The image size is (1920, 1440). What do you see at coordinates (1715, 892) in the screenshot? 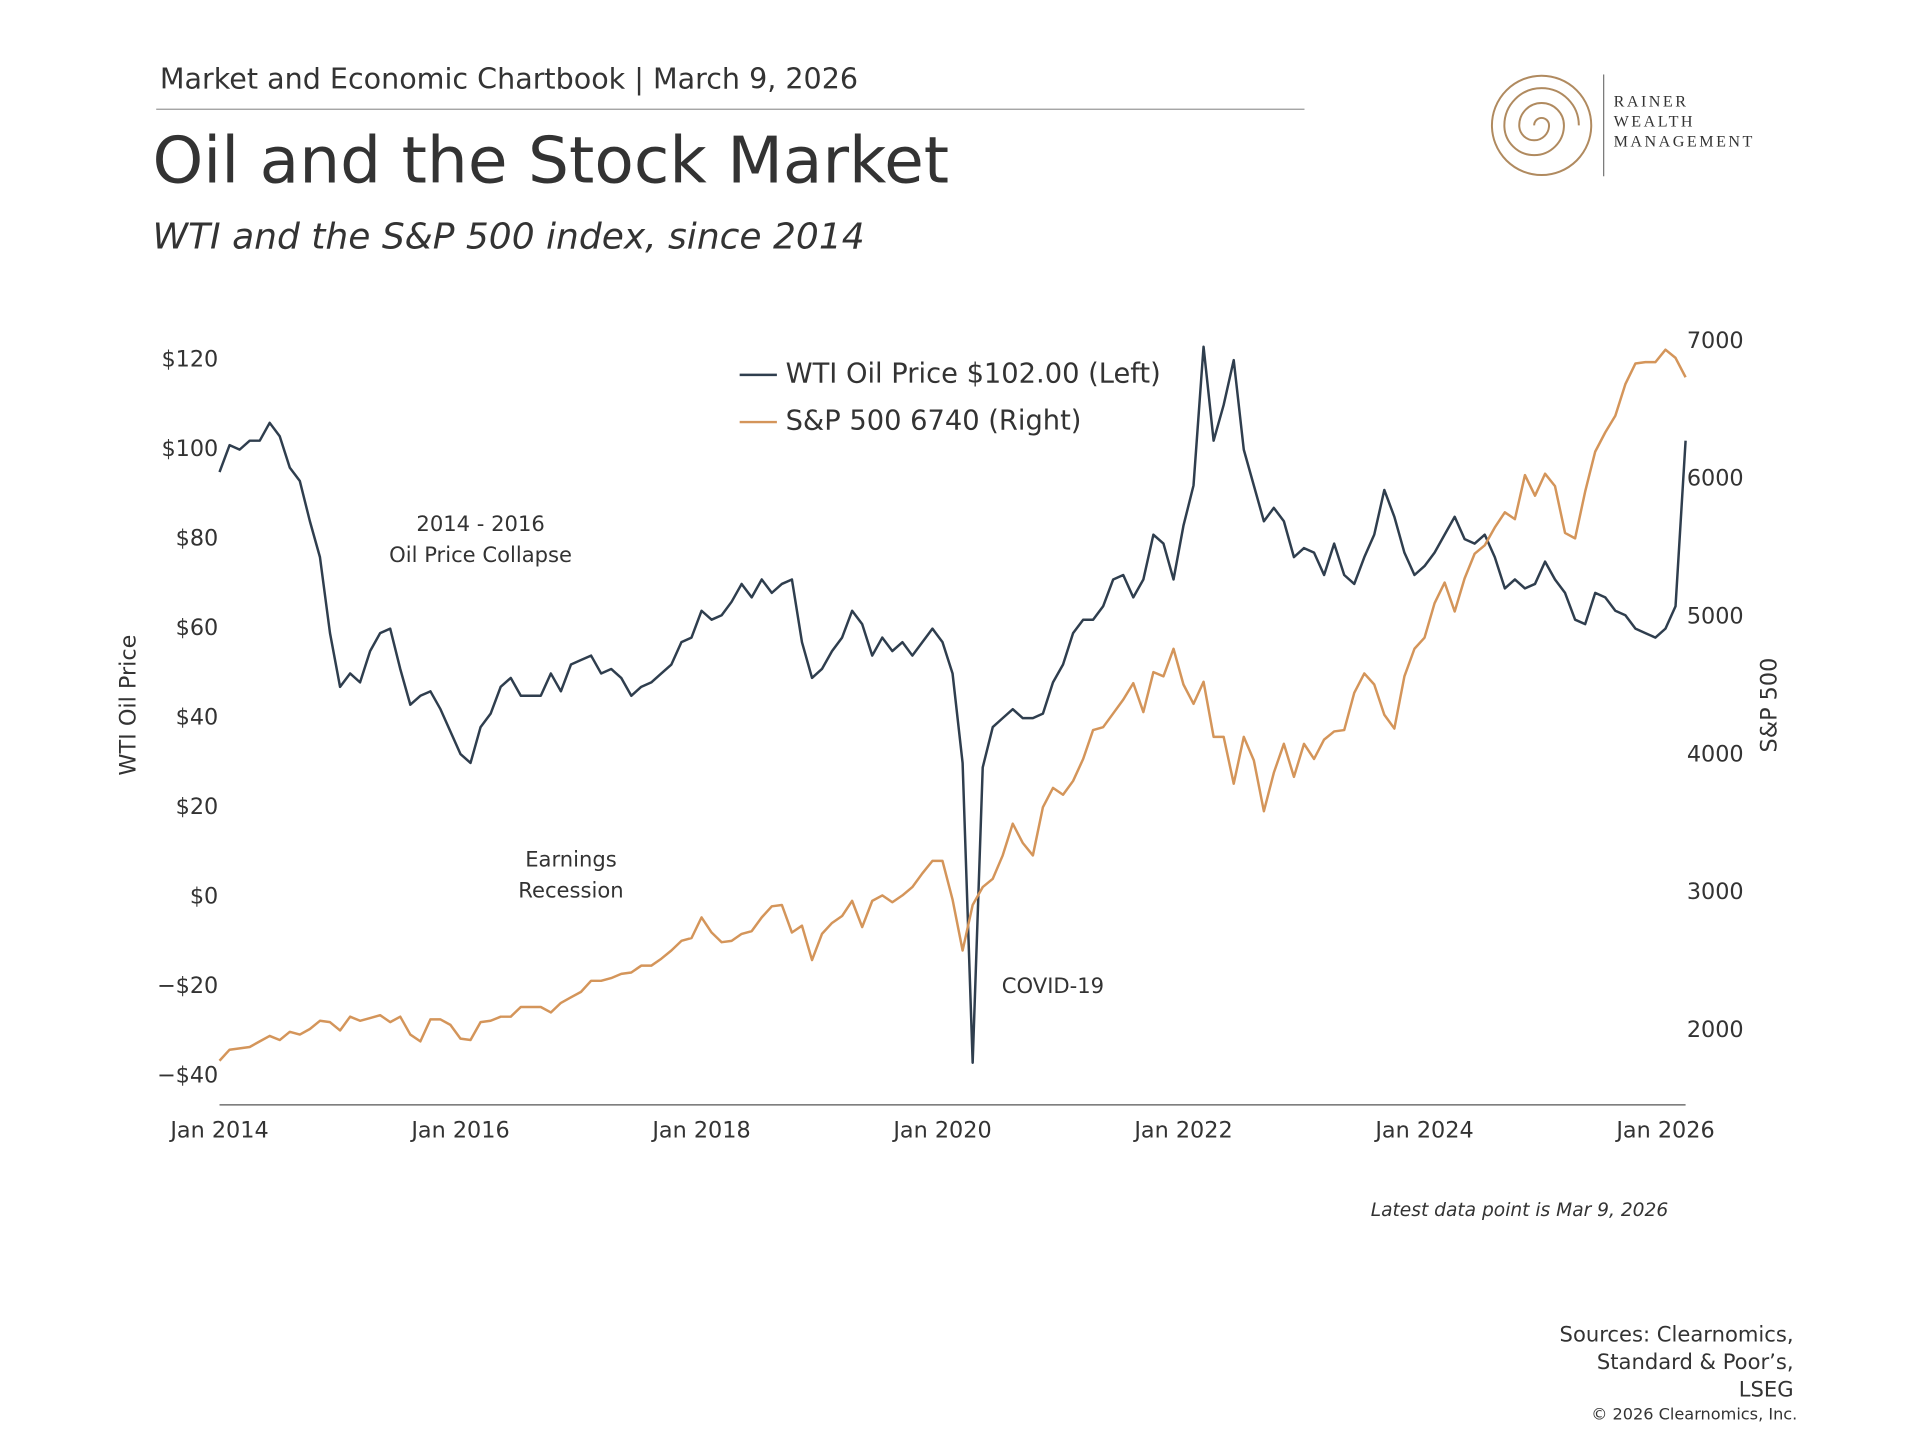
I see `y2-tick-label: 3000` at bounding box center [1715, 892].